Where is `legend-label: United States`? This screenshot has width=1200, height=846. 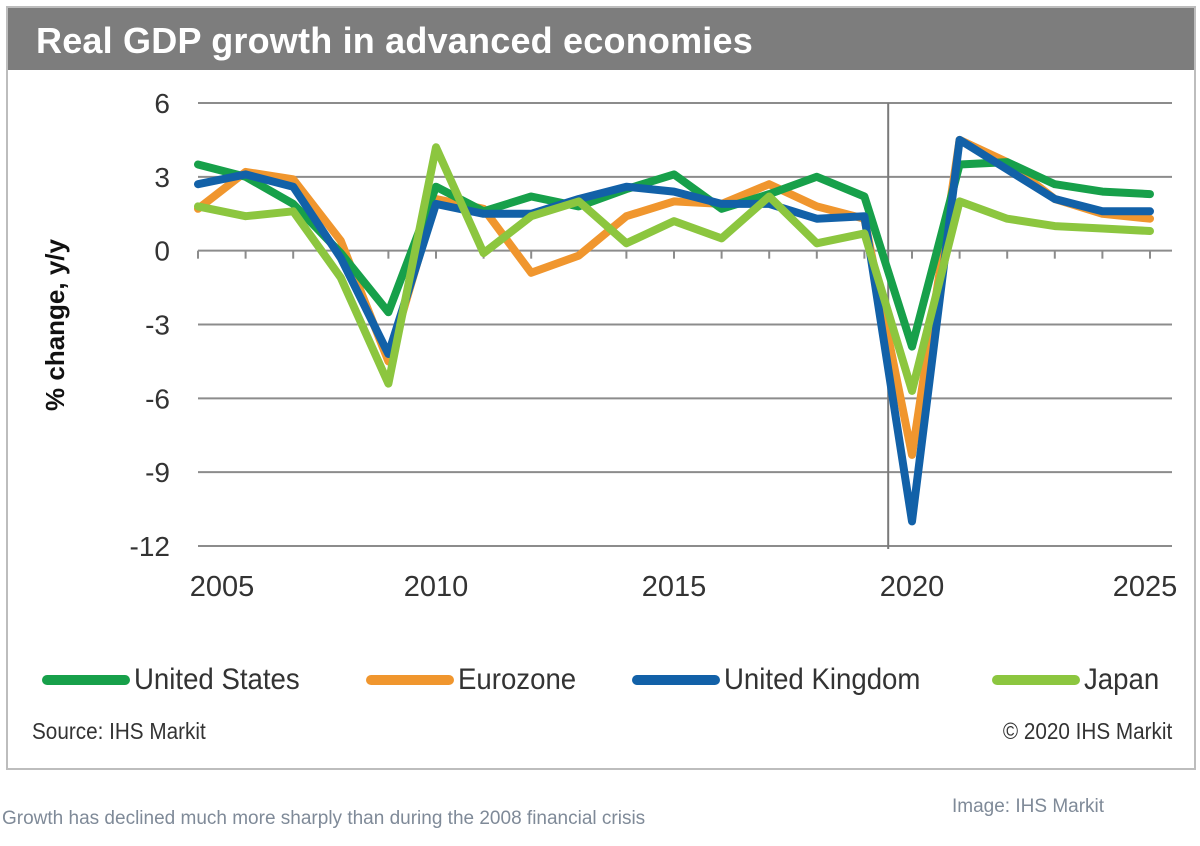
legend-label: United States is located at coordinates (217, 679).